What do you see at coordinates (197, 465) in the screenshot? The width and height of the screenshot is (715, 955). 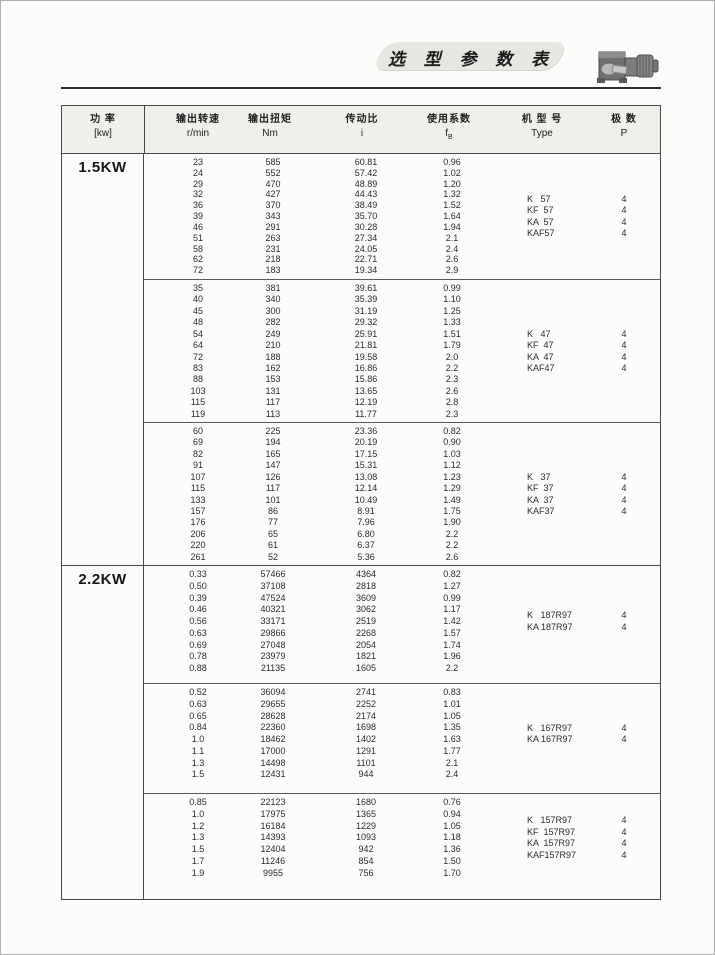 I see `cell-output-speed: 91` at bounding box center [197, 465].